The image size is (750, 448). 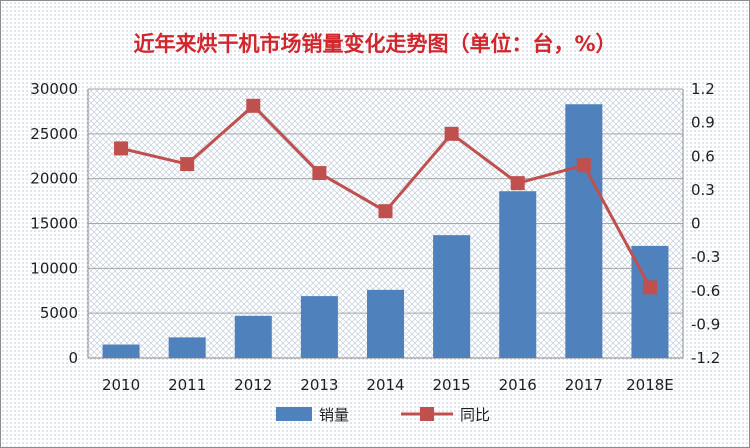 I want to click on legend-label-同比: 同比, so click(x=475, y=415).